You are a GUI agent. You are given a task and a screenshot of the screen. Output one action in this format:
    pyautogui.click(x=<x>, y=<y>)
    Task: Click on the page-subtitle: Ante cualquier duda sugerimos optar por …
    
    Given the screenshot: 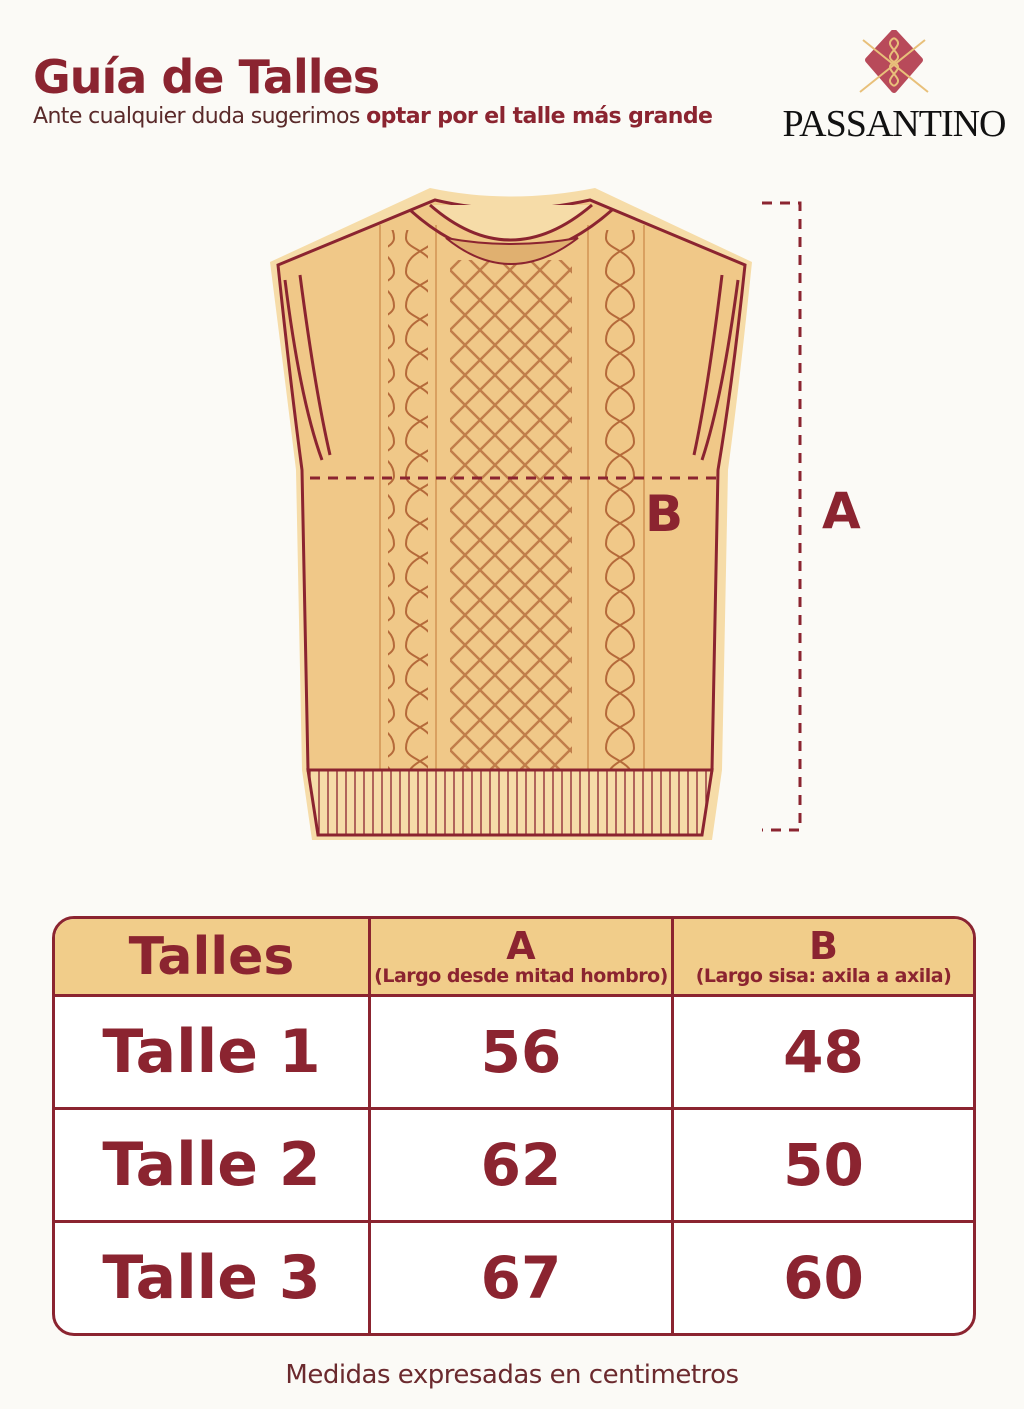 What is the action you would take?
    pyautogui.click(x=373, y=116)
    